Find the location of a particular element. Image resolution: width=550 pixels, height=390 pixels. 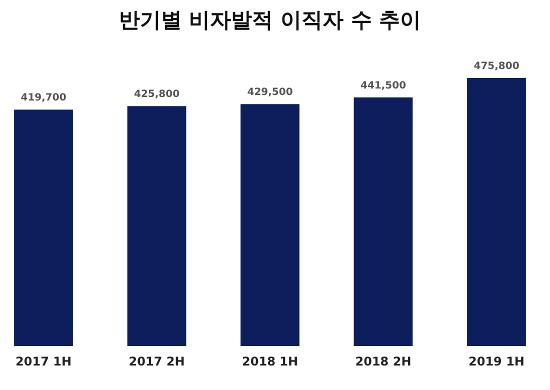

data-label: 425,800 is located at coordinates (157, 94).